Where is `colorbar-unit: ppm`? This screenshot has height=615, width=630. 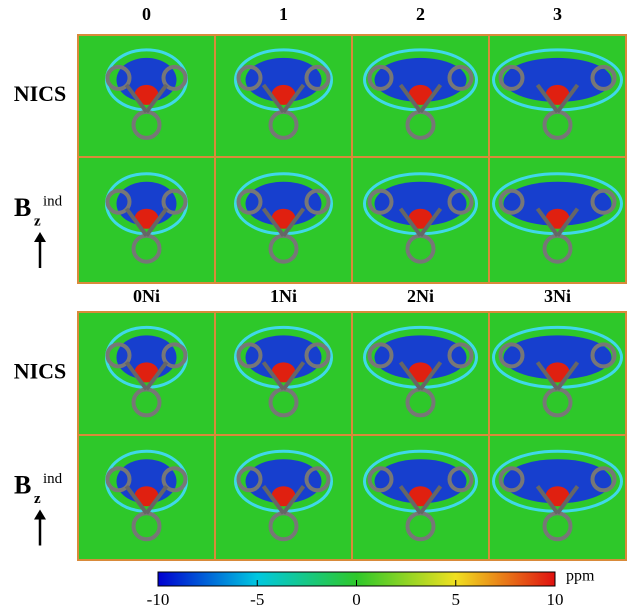
colorbar-unit: ppm is located at coordinates (580, 576).